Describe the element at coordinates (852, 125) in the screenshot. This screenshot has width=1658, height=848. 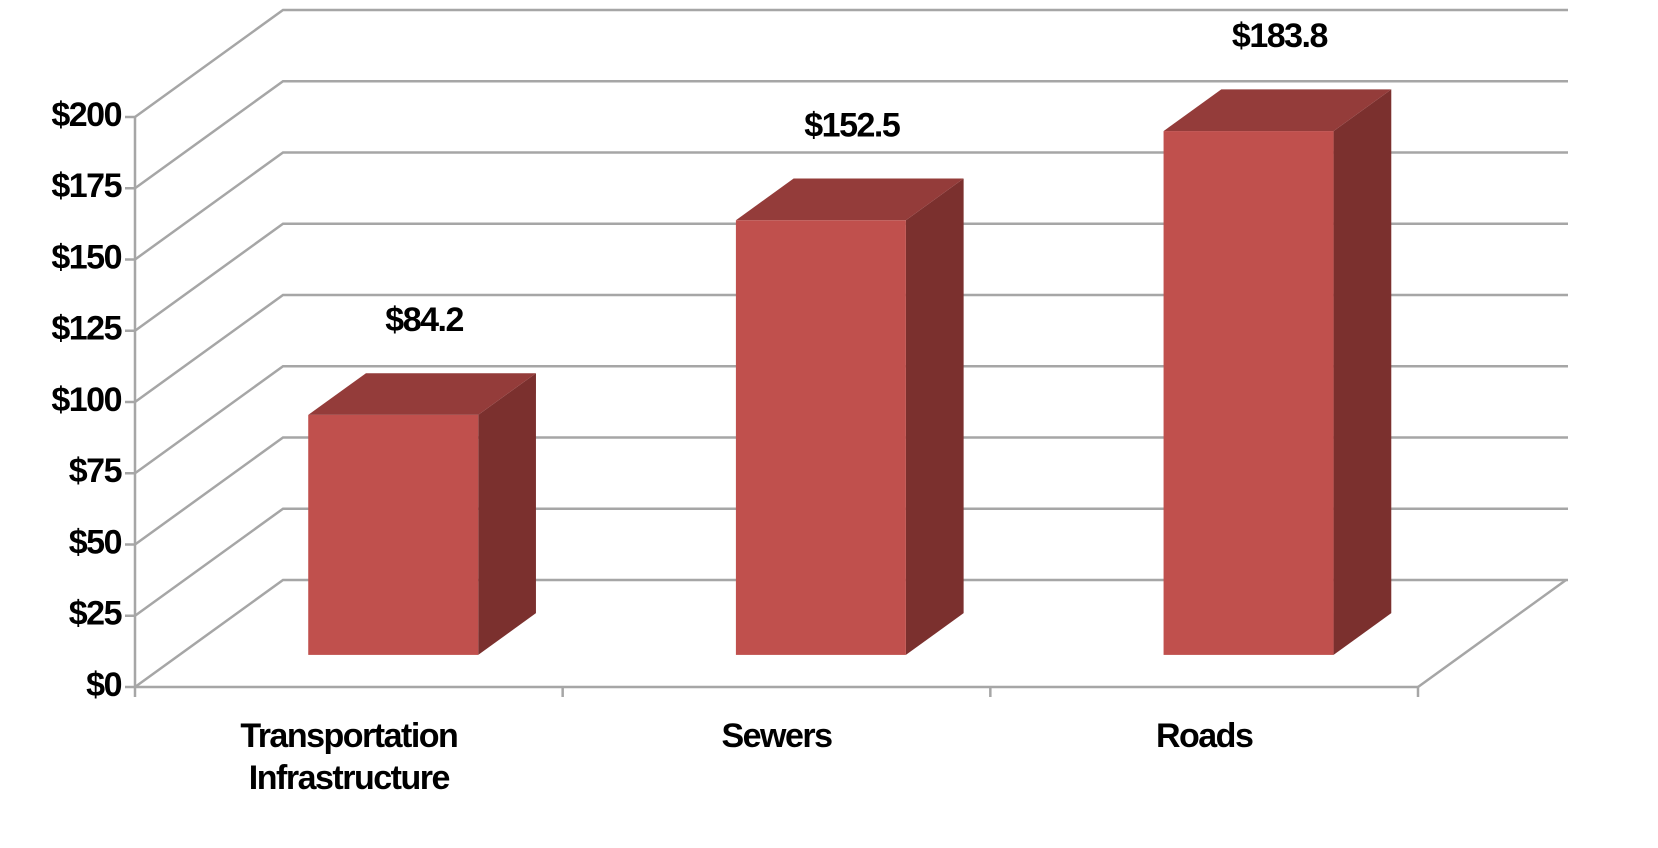
I see `value-label: $152.5` at that location.